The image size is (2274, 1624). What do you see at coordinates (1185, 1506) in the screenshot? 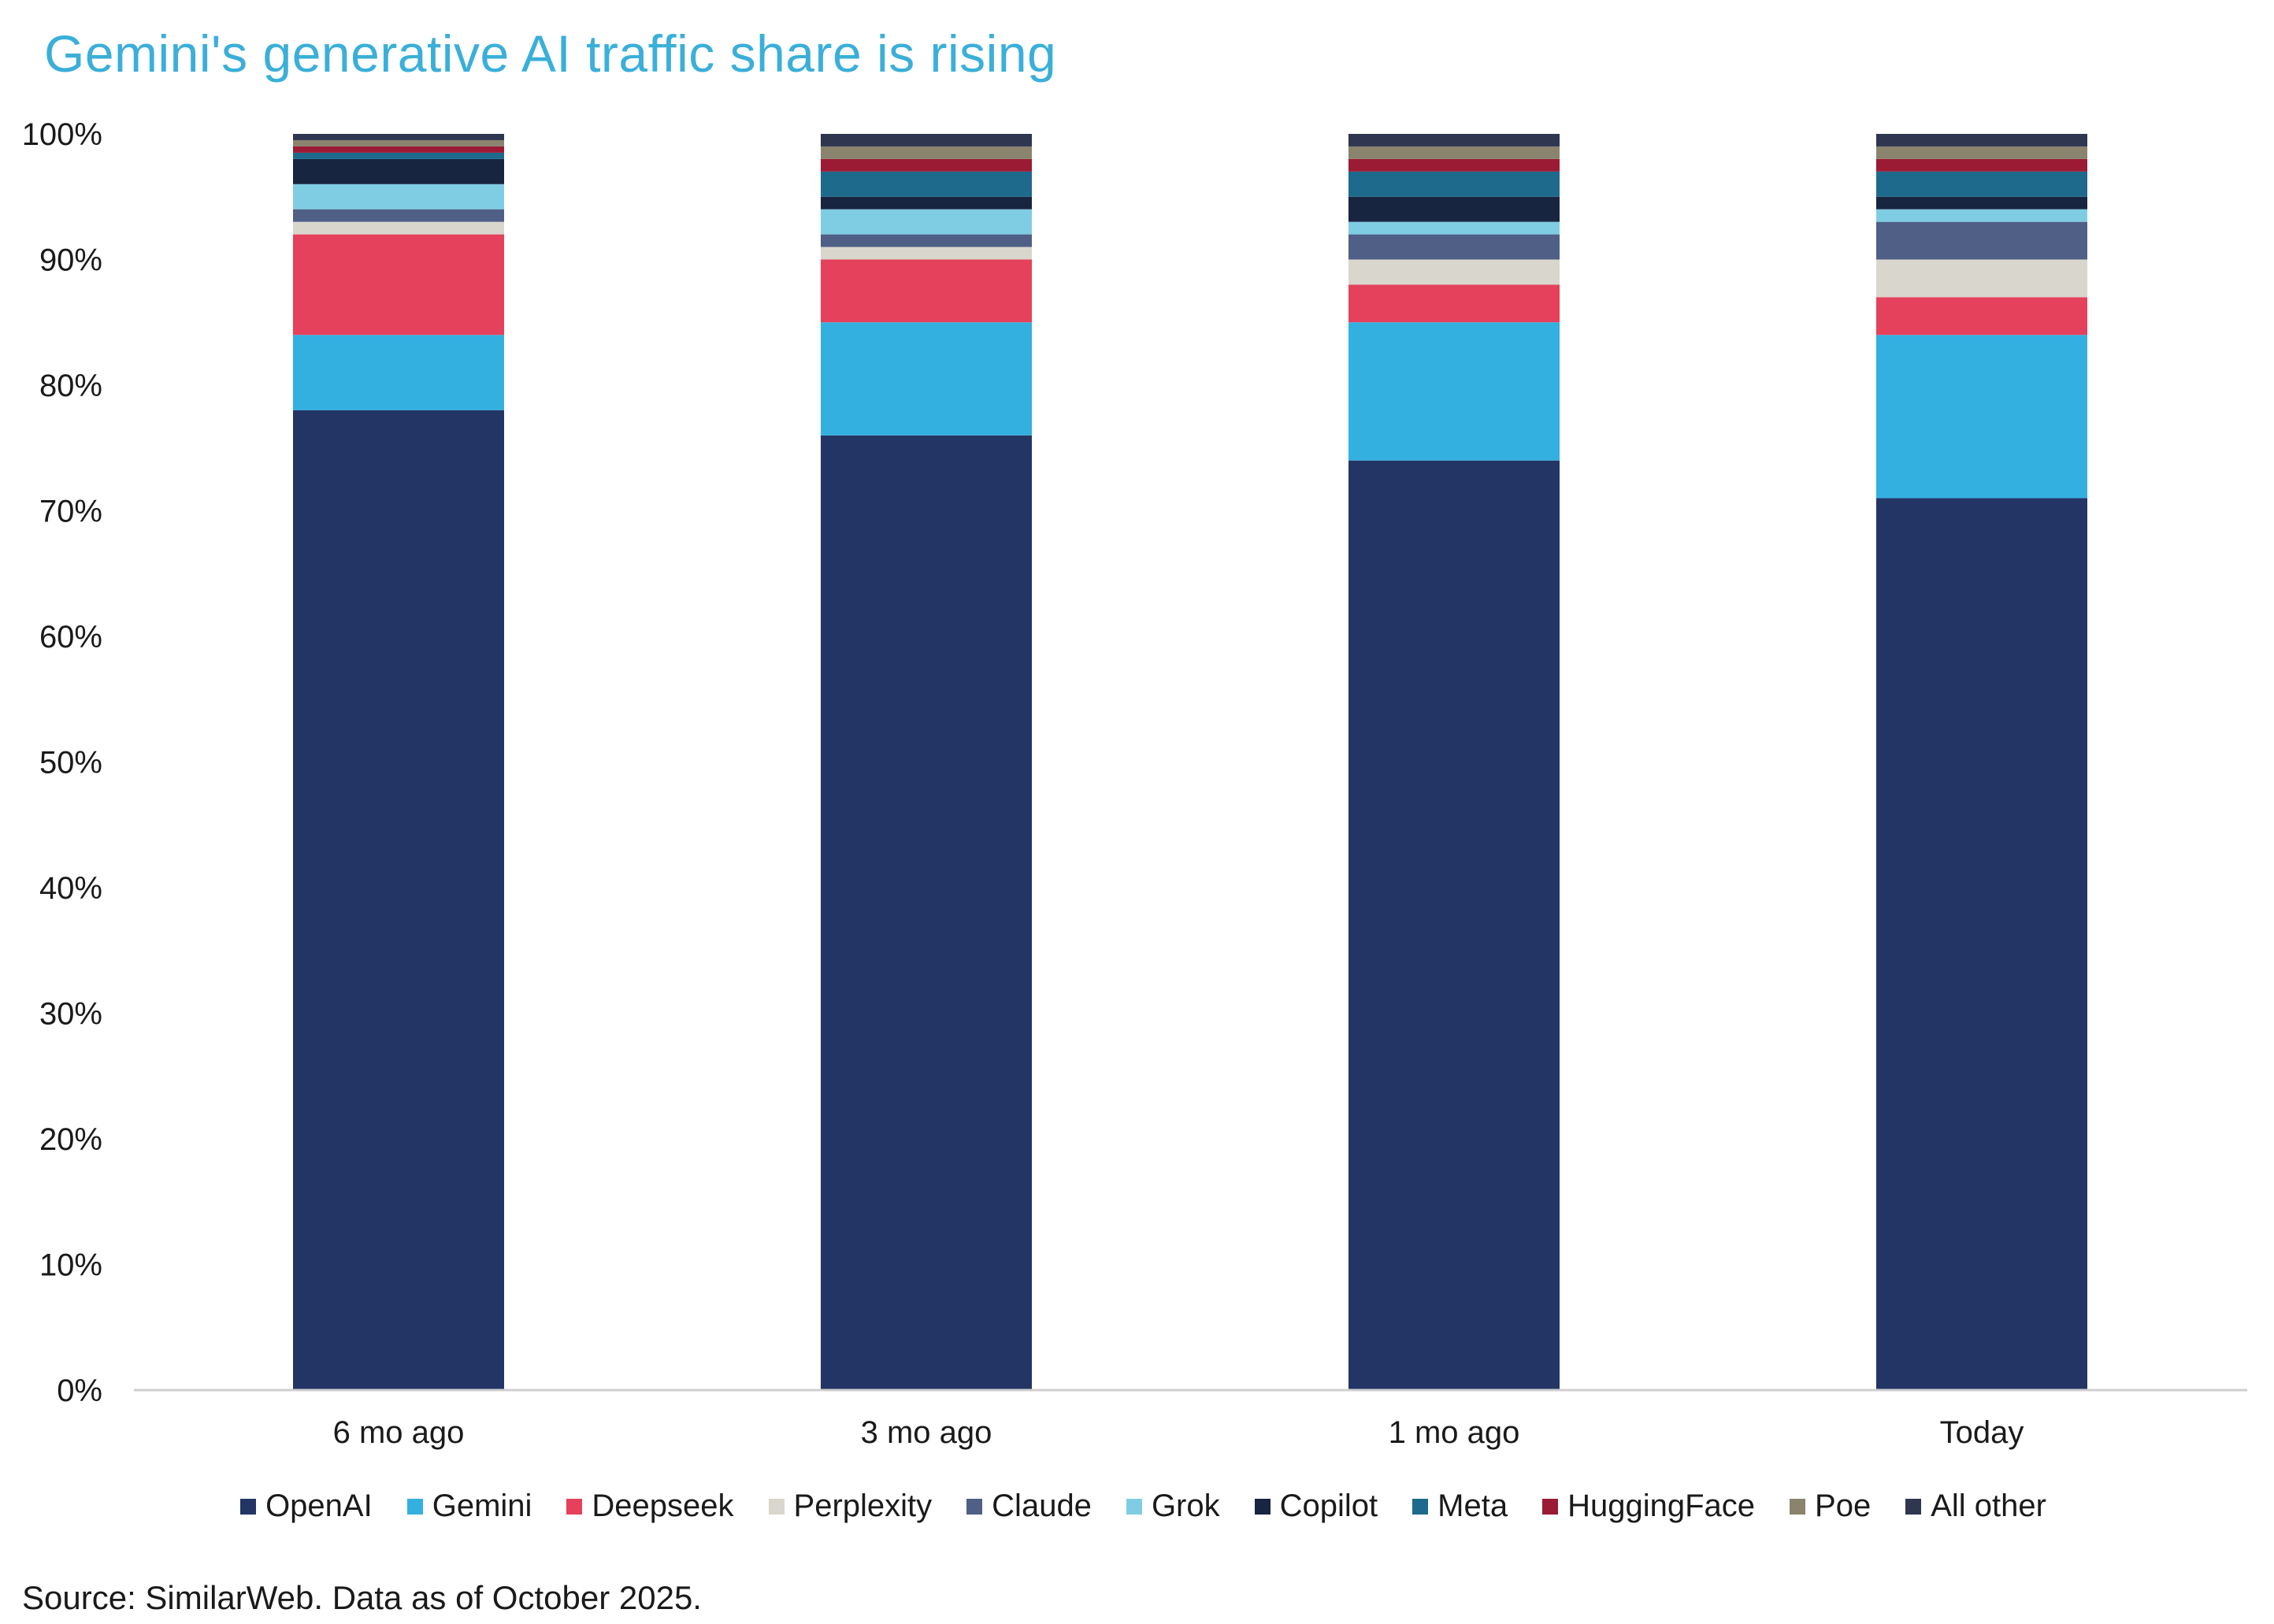
I see `legend-label: Grok` at bounding box center [1185, 1506].